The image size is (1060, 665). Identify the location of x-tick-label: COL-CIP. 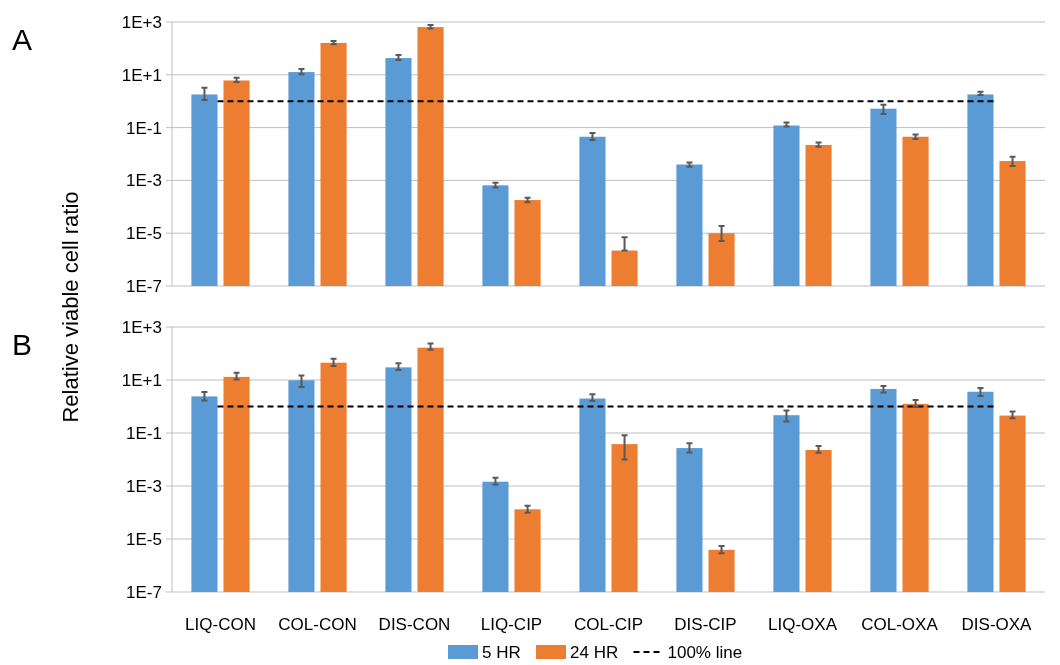
(608, 624).